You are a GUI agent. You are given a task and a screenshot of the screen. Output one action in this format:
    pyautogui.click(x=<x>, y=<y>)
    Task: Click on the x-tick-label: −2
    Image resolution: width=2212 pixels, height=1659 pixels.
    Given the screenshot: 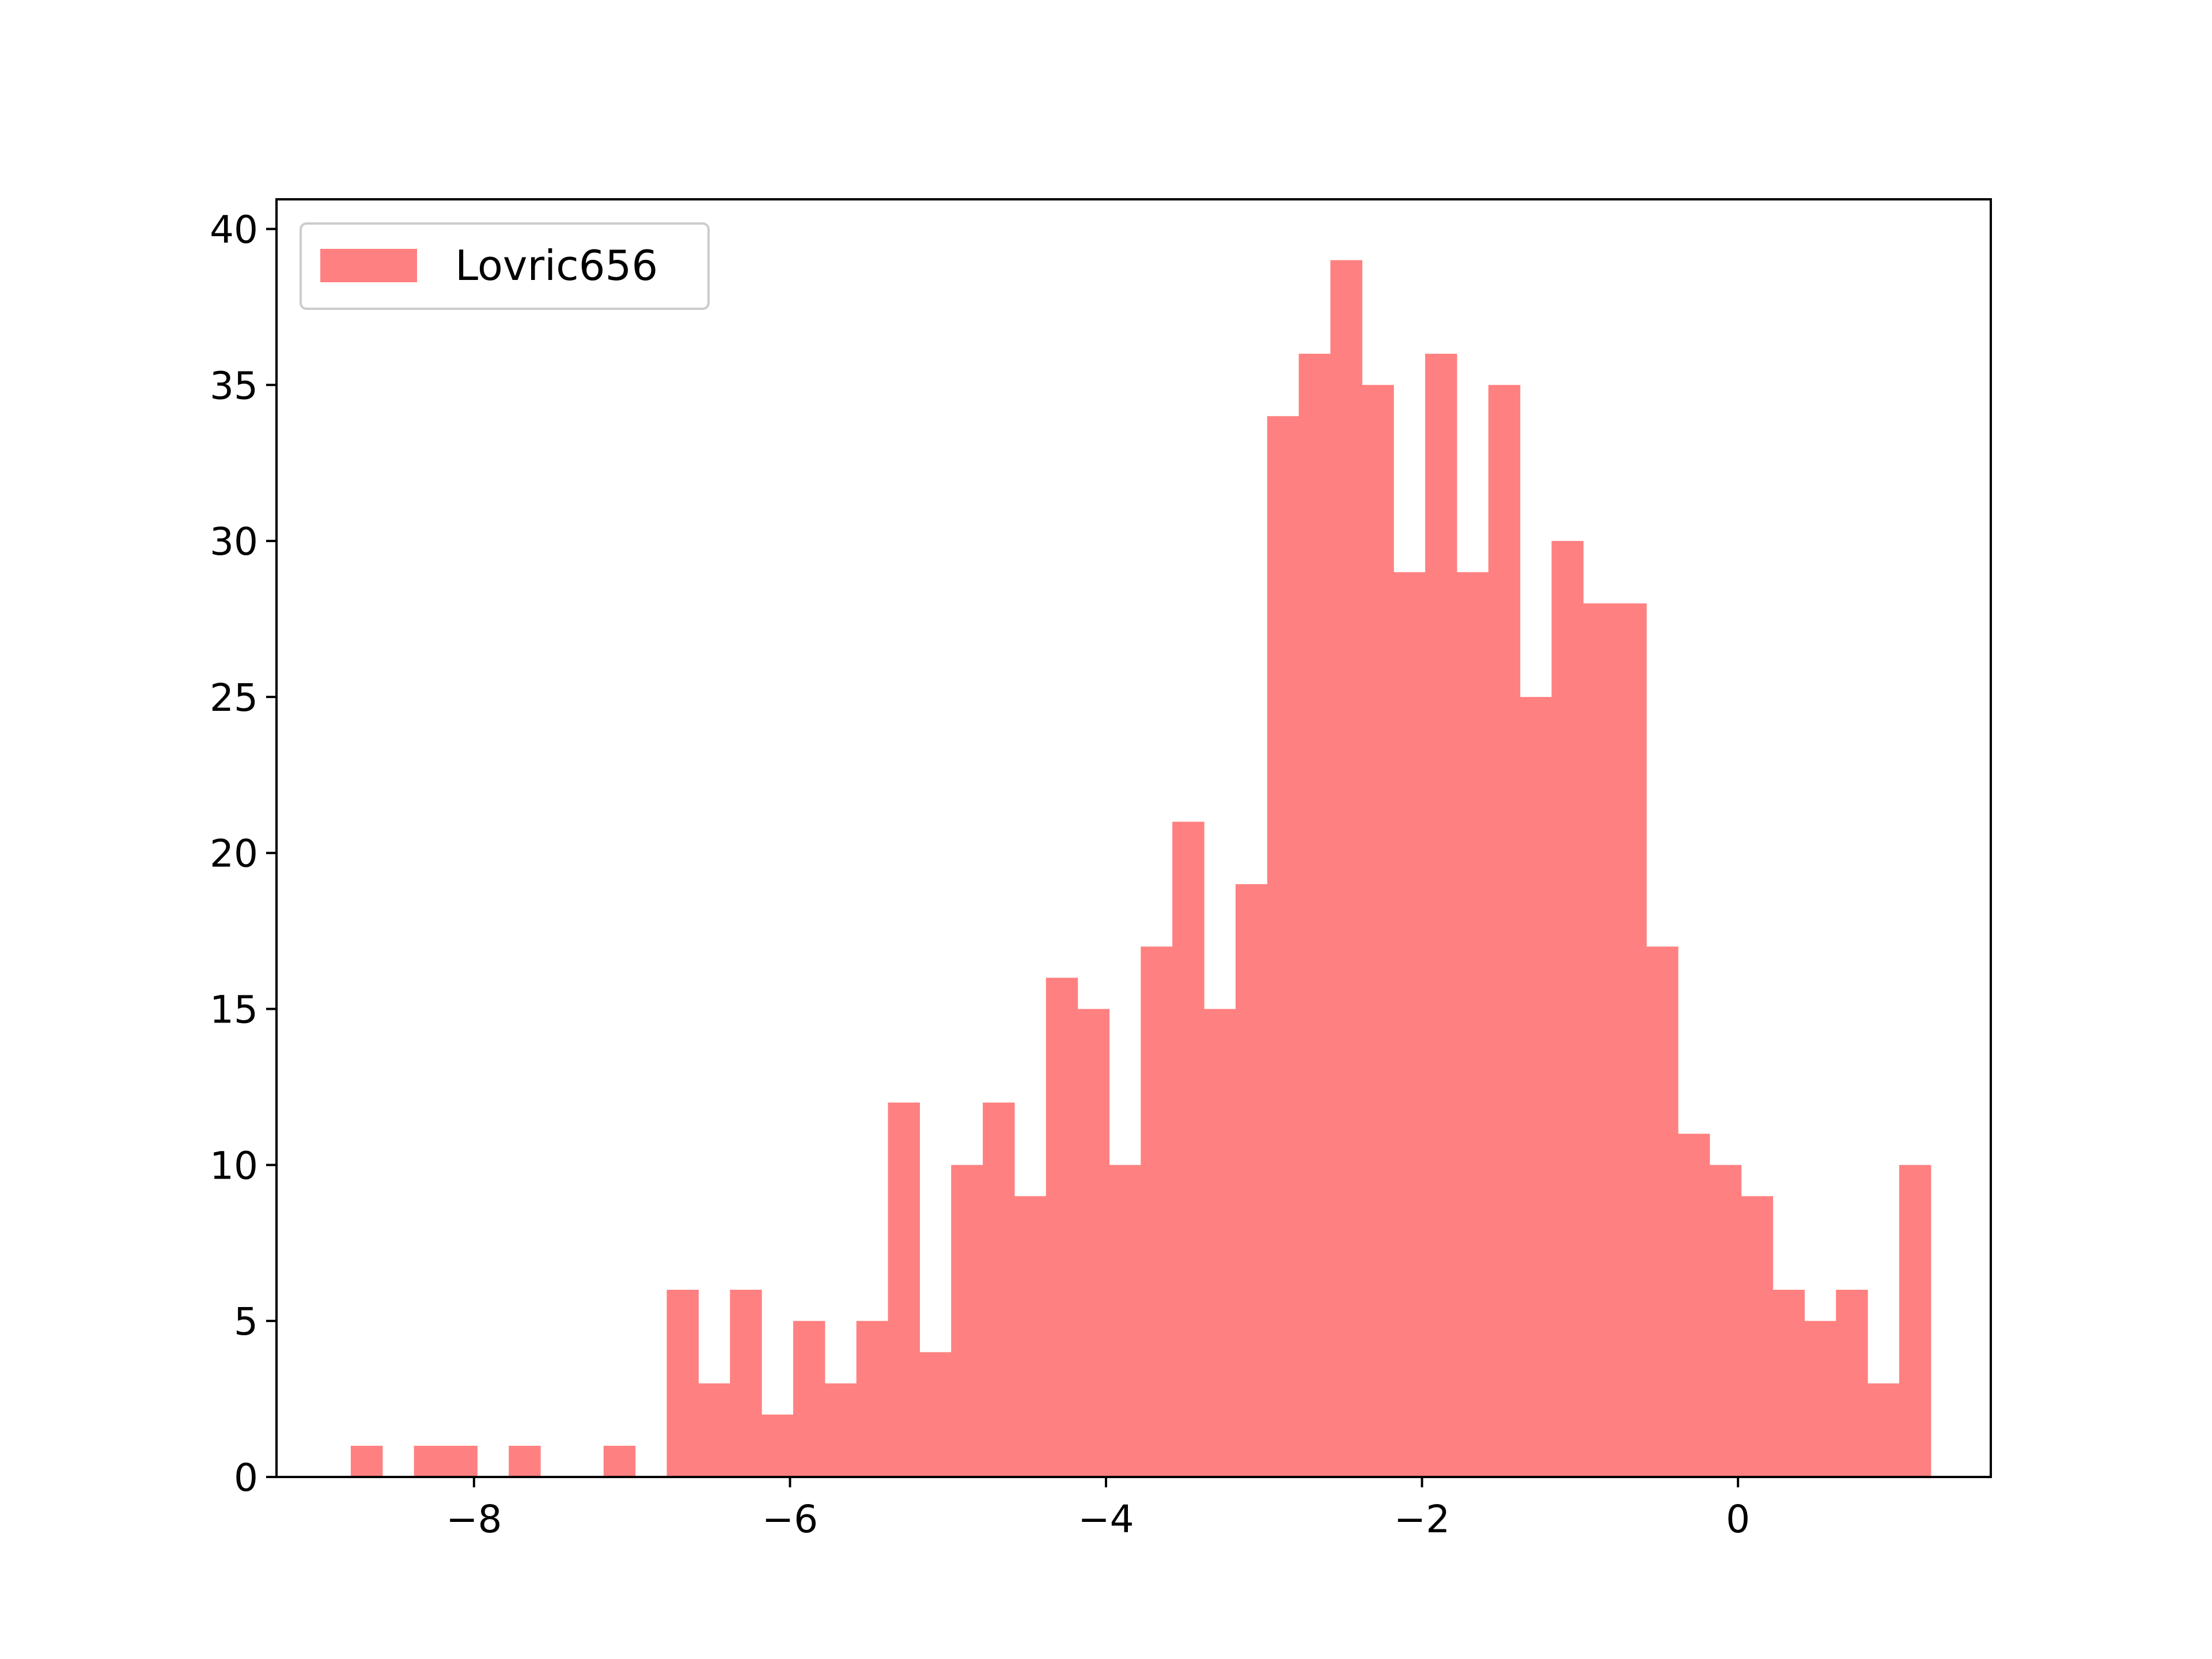 What is the action you would take?
    pyautogui.click(x=1422, y=1519)
    